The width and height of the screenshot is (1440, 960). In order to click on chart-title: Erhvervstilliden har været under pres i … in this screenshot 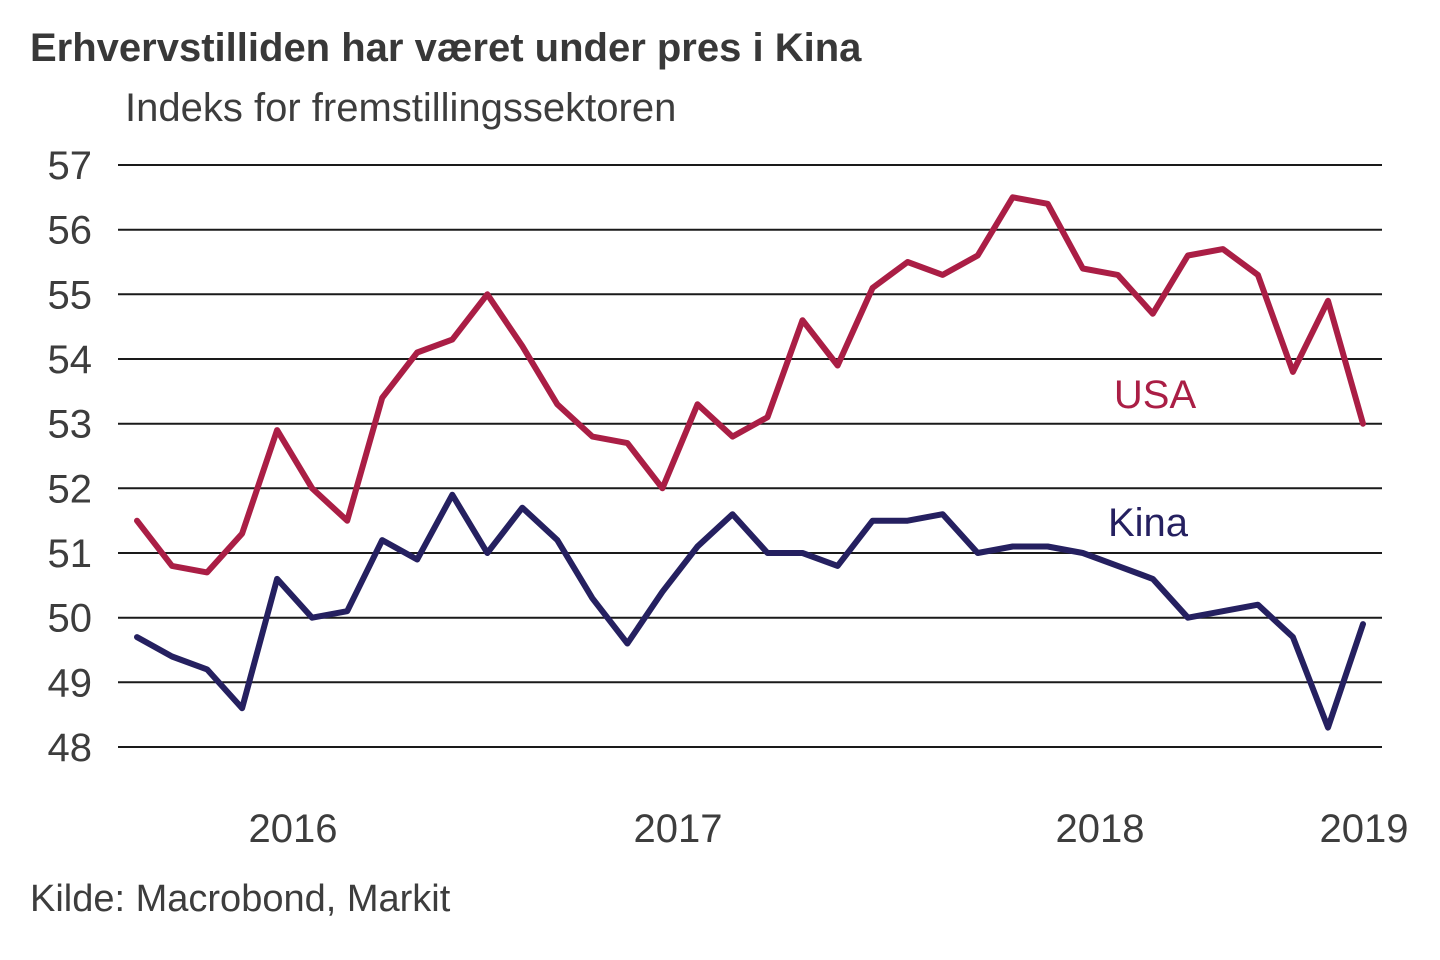, I will do `click(446, 48)`.